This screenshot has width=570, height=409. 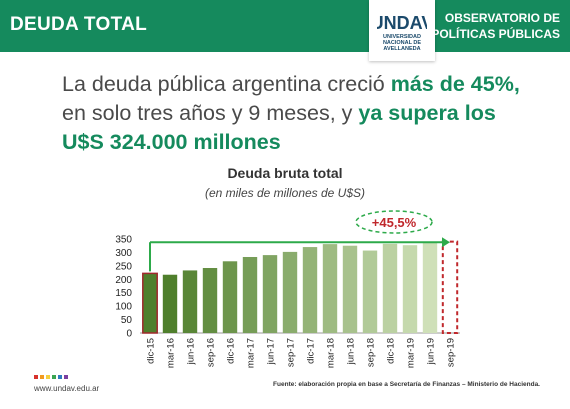 I want to click on undav-logo-icon: UNDAV, so click(x=402, y=22).